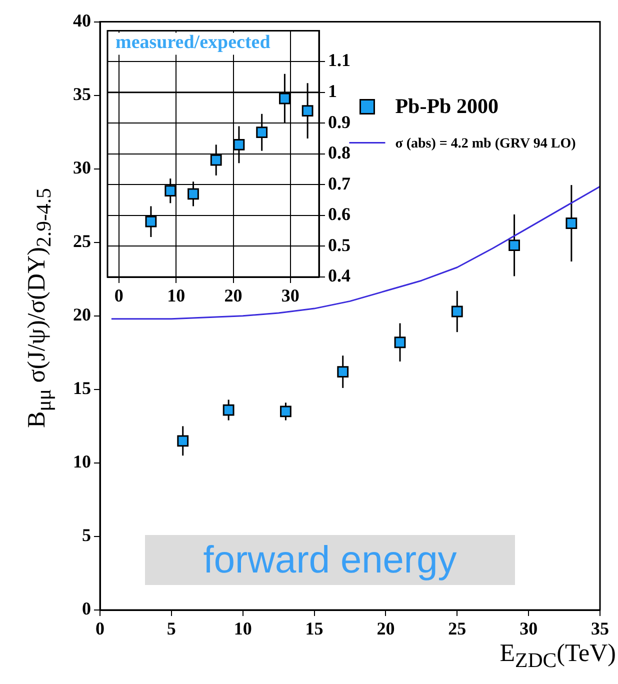 The height and width of the screenshot is (684, 618). Describe the element at coordinates (82, 314) in the screenshot. I see `y-tick-label: 20` at that location.